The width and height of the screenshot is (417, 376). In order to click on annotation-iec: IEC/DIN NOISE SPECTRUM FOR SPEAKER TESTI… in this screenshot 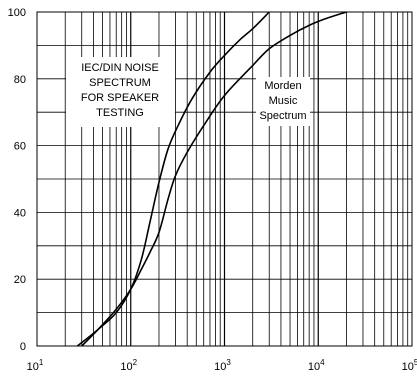, I will do `click(120, 92)`.